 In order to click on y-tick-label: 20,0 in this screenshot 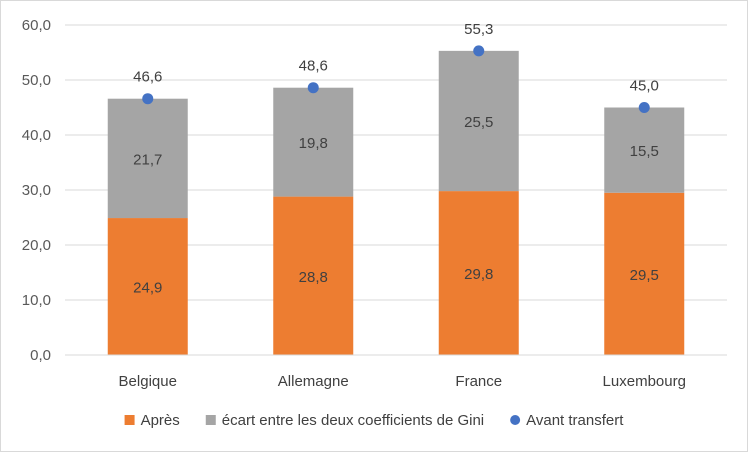, I will do `click(36, 245)`.